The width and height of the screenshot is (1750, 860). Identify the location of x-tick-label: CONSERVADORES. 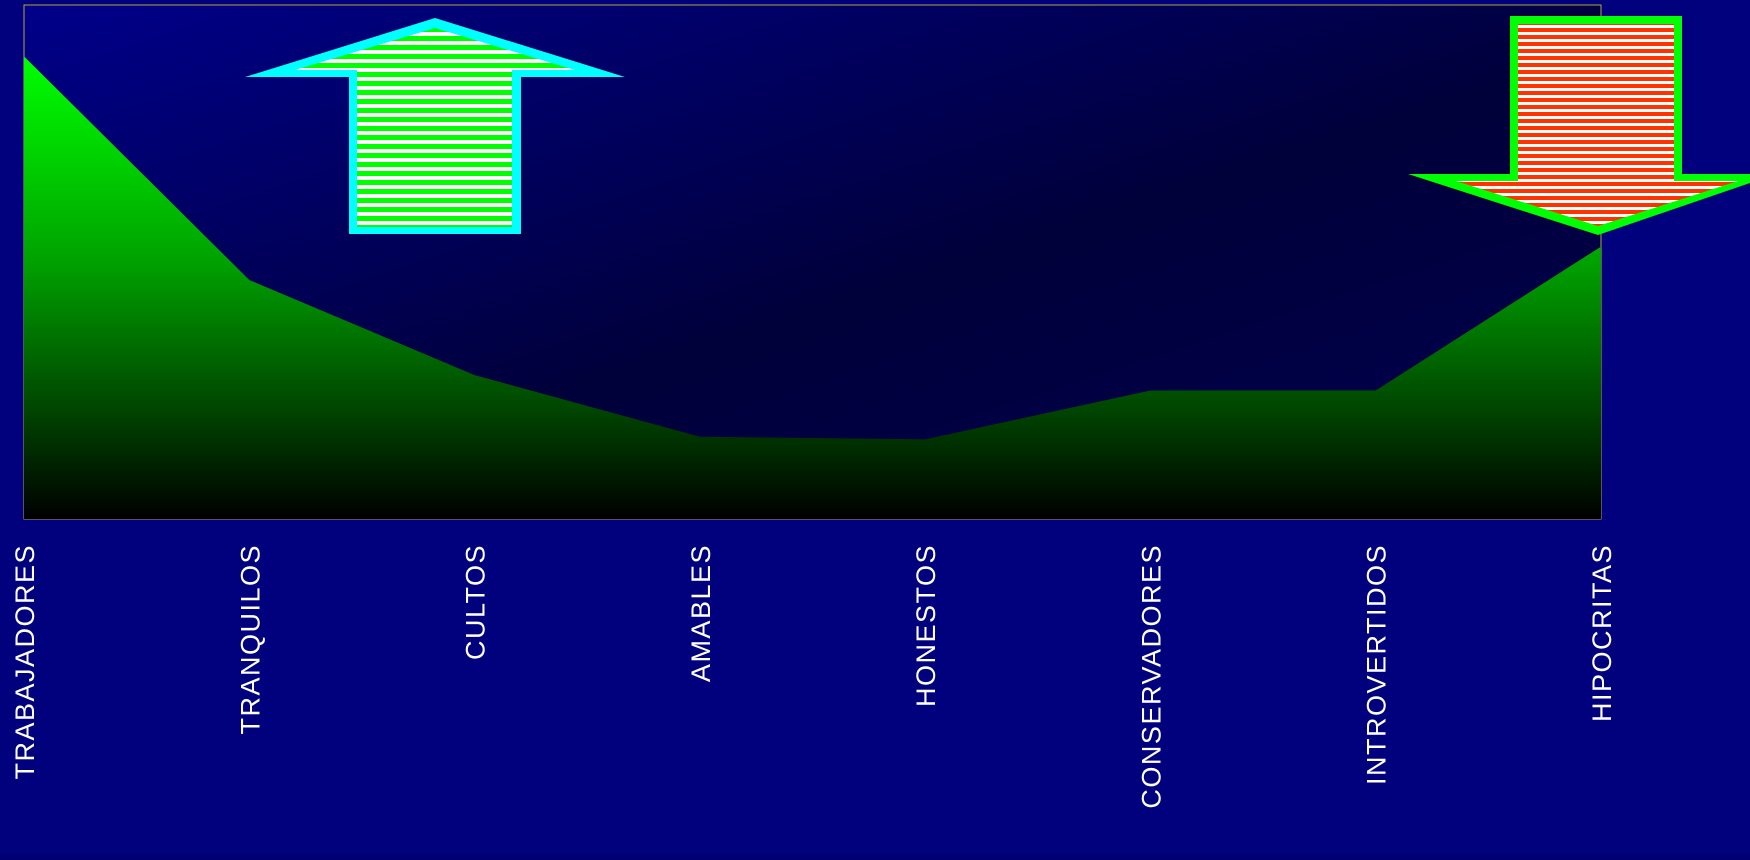
(1151, 676).